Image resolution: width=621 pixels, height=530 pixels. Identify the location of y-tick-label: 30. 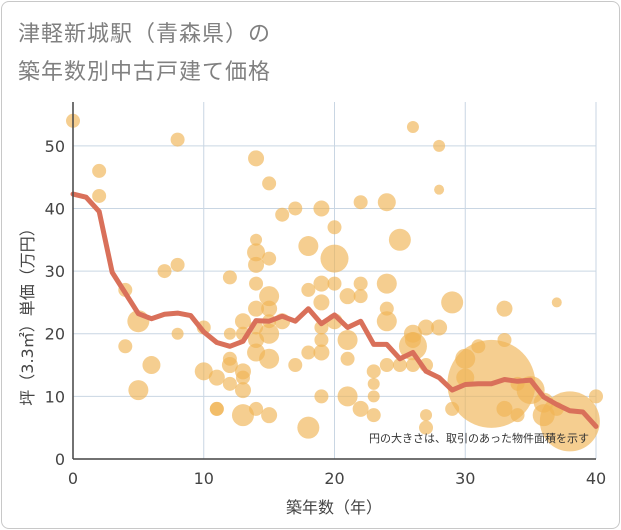
(55, 271).